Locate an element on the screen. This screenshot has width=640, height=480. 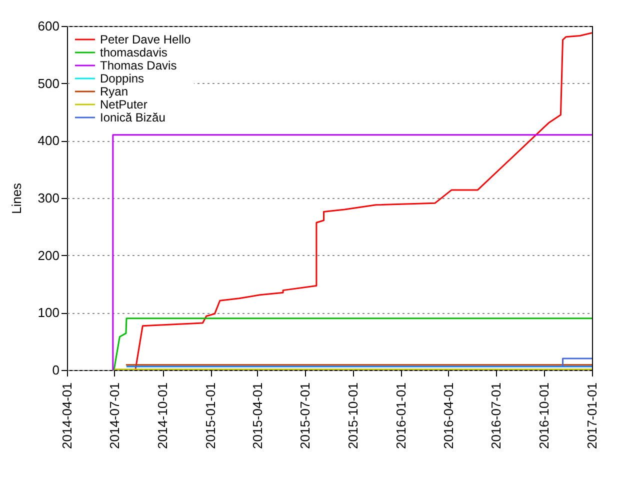
x-tick-label: 2016-01-01 is located at coordinates (400, 415).